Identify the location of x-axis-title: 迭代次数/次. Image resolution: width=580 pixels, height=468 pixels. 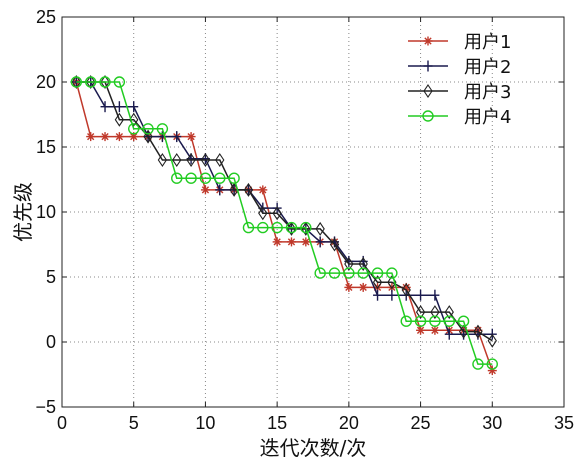
(313, 448).